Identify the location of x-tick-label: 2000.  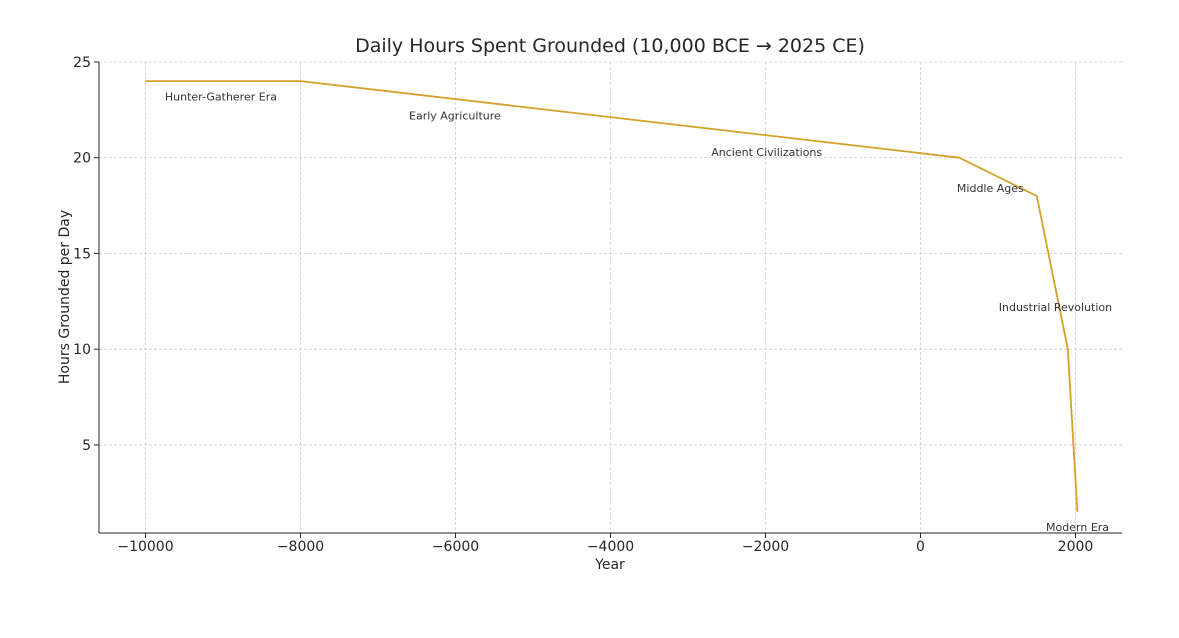
(1076, 547).